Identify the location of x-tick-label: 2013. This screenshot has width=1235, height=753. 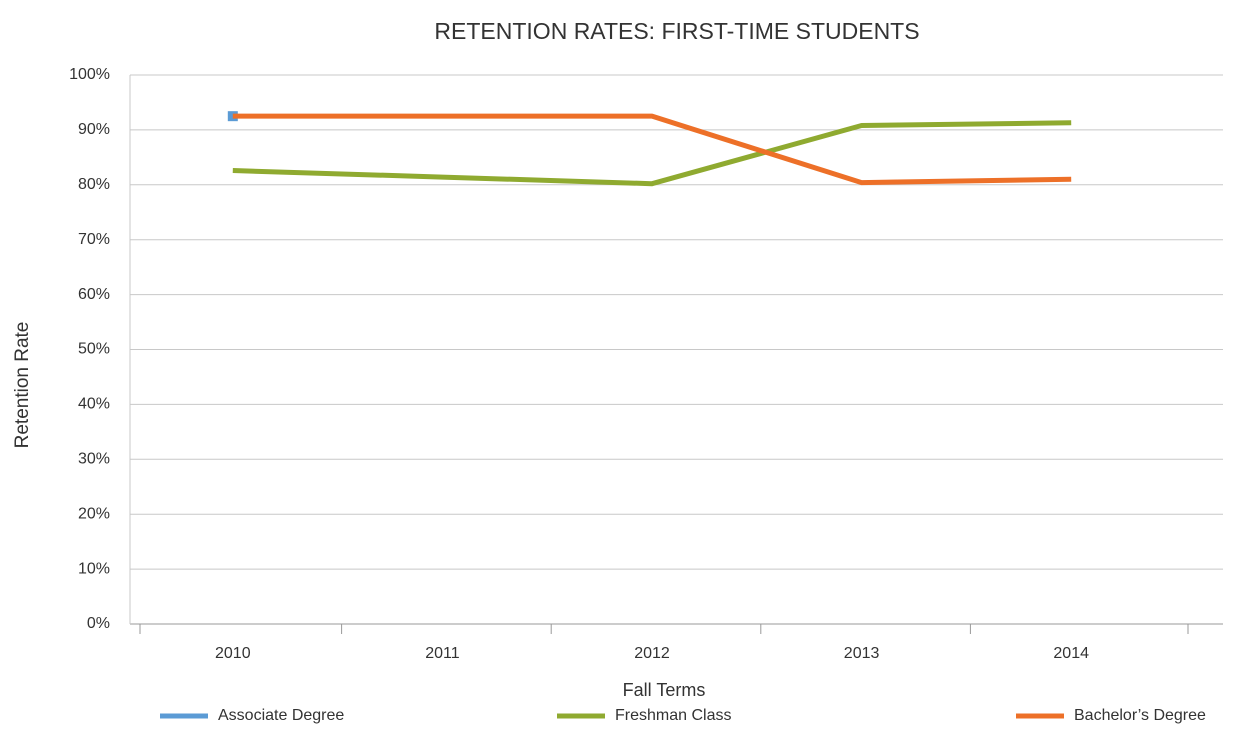
(862, 653).